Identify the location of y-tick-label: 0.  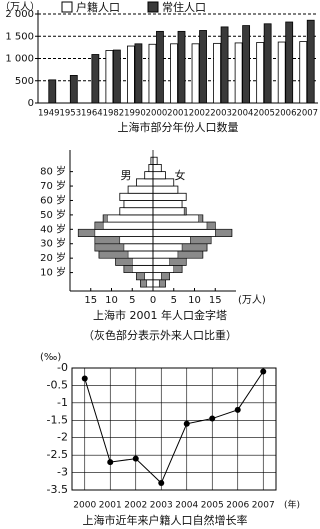
(31, 103).